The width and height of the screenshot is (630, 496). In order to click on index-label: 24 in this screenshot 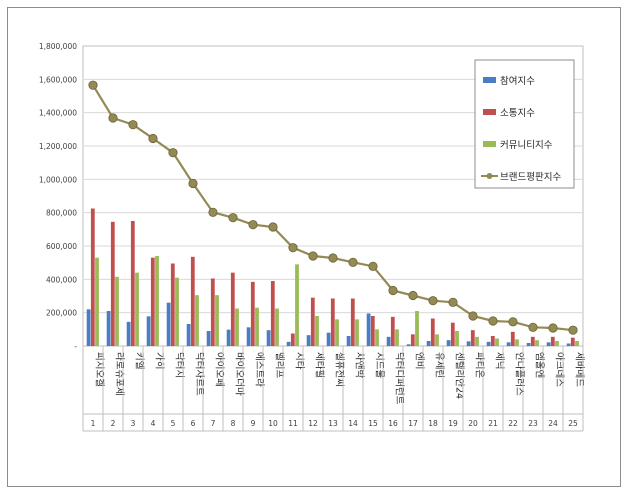, I will do `click(553, 423)`.